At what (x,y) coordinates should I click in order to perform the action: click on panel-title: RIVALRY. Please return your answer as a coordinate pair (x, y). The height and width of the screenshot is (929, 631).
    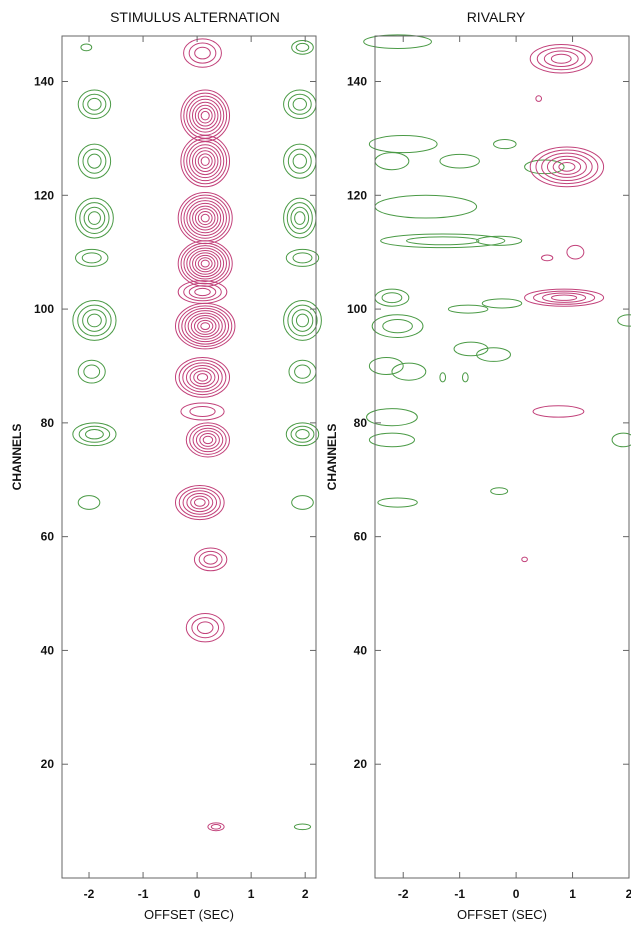
    Looking at the image, I should click on (496, 17).